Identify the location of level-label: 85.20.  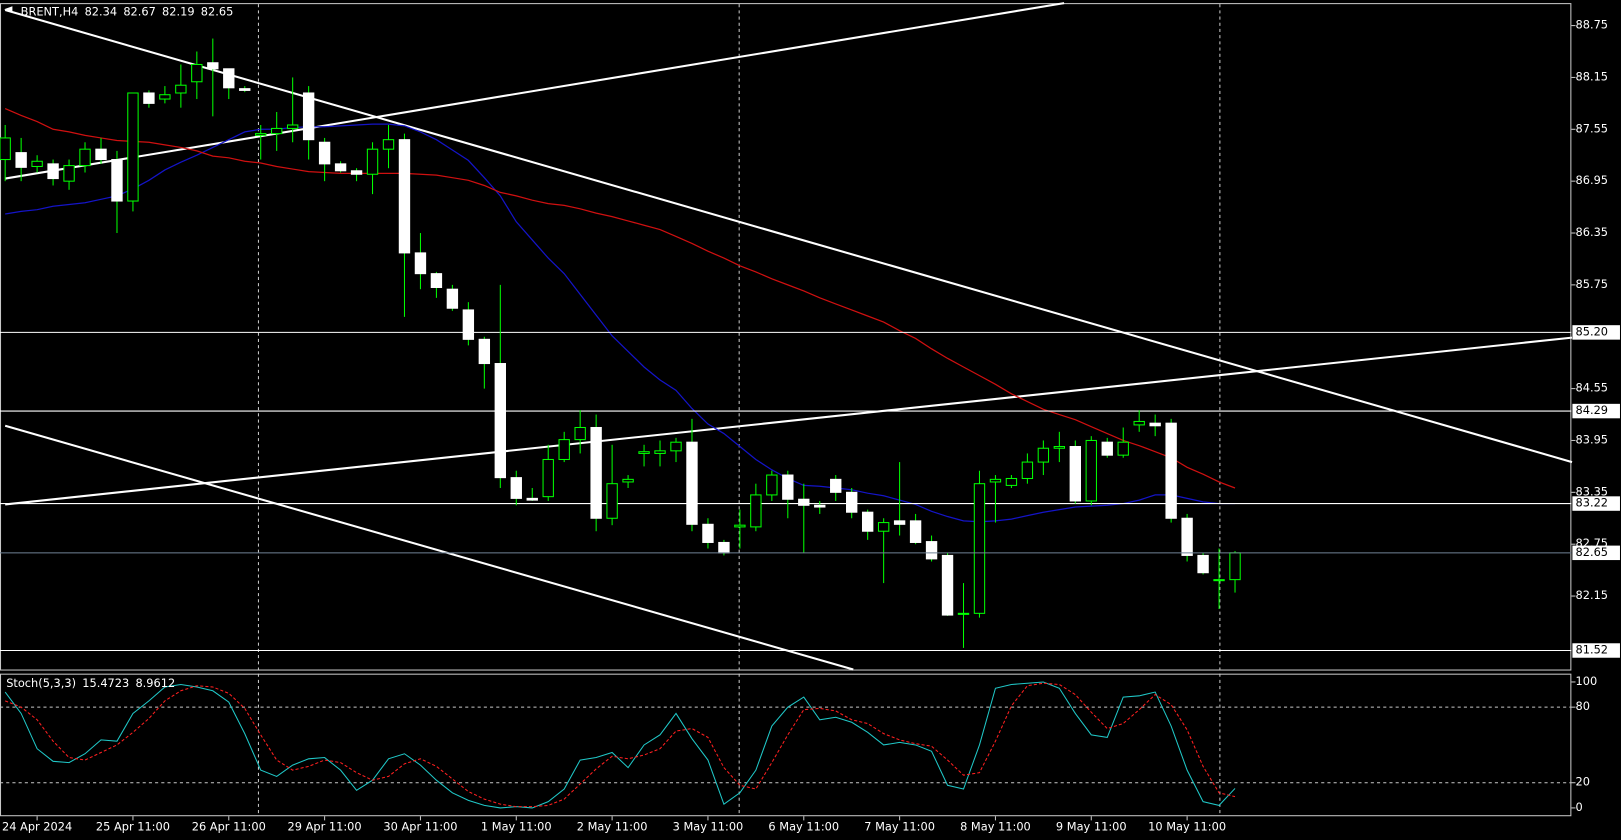
(1592, 331).